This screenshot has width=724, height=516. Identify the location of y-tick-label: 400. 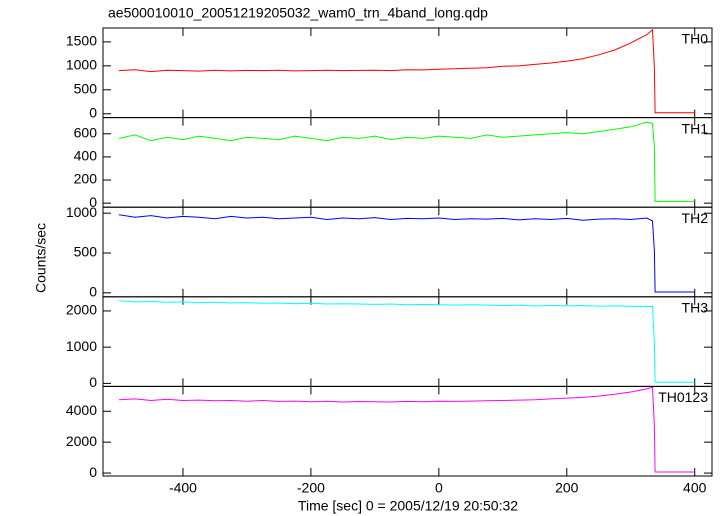
(86, 156).